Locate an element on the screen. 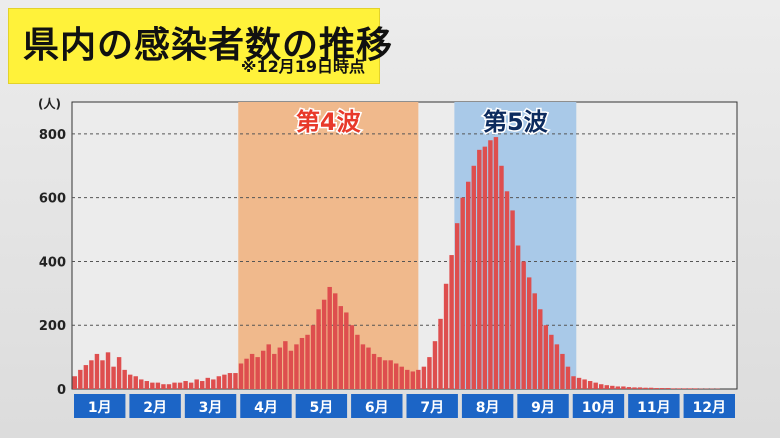 The image size is (780, 438). month-label-2: 2月 is located at coordinates (155, 408).